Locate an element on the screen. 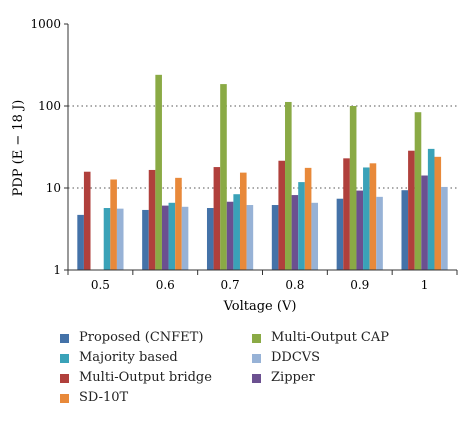 The width and height of the screenshot is (474, 422). legend-label: Proposed (CNFET) is located at coordinates (141, 337).